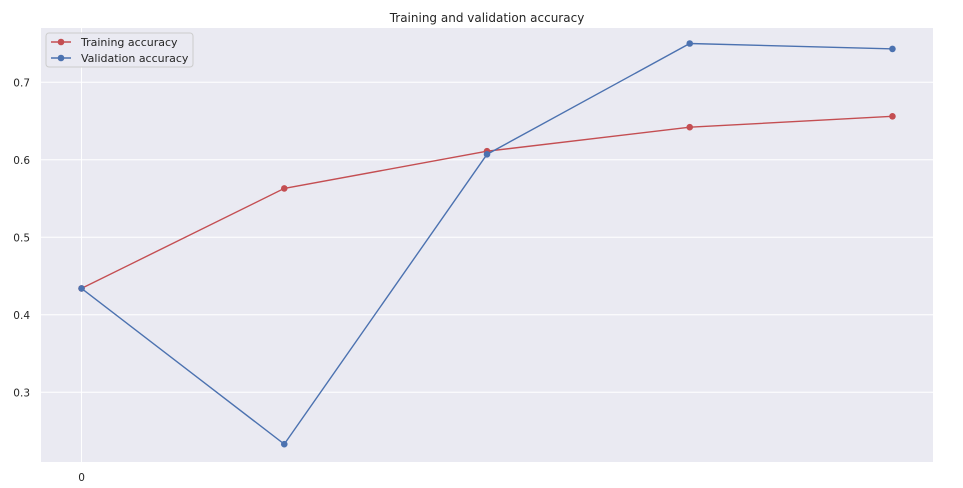  I want to click on ticks-layer: 0.3 0.4 0.5 0.6 0.7 0, so click(49, 280).